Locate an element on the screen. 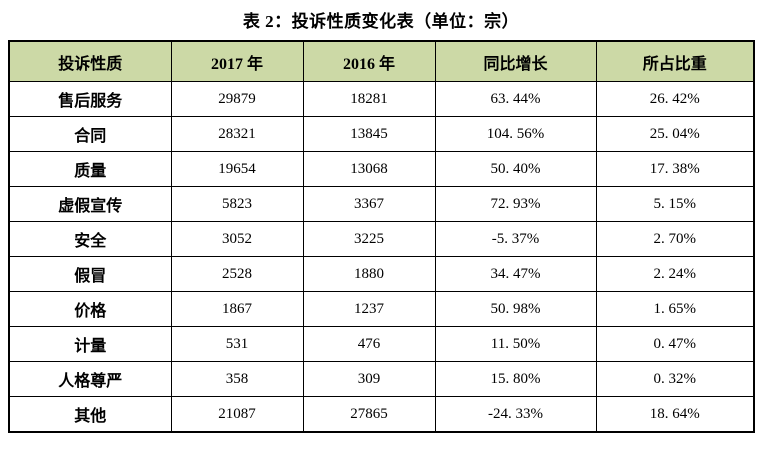 This screenshot has height=449, width=762. row-label: 人格尊严 is located at coordinates (90, 379).